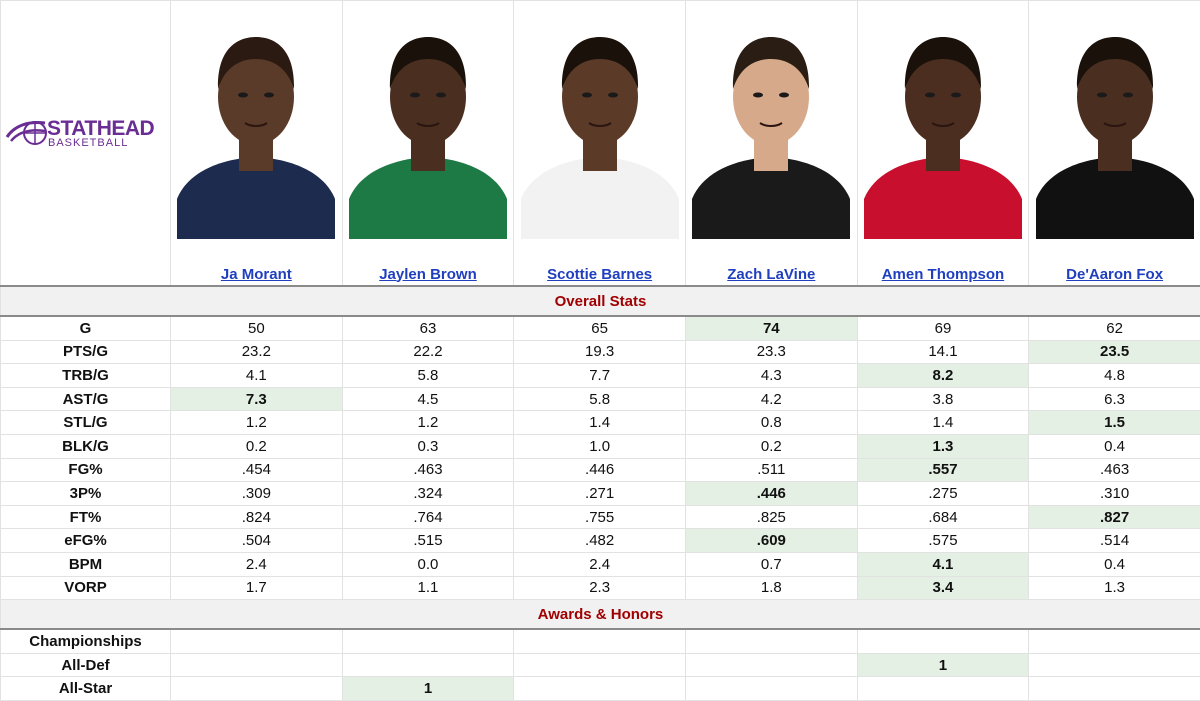 The image size is (1200, 701). Describe the element at coordinates (943, 352) in the screenshot. I see `stat-value: 14.1` at that location.